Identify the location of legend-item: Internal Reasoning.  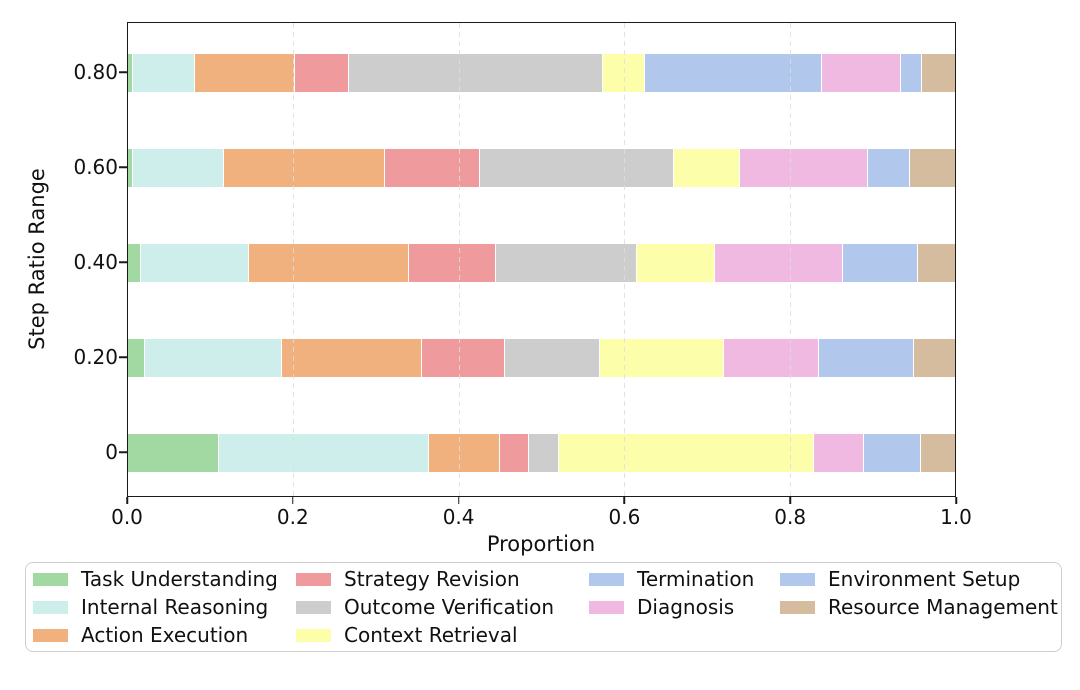
(155, 607).